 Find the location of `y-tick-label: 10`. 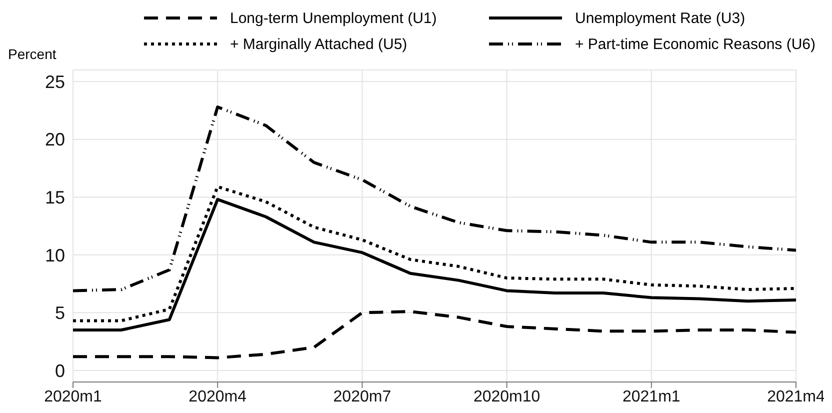

y-tick-label: 10 is located at coordinates (54, 255).